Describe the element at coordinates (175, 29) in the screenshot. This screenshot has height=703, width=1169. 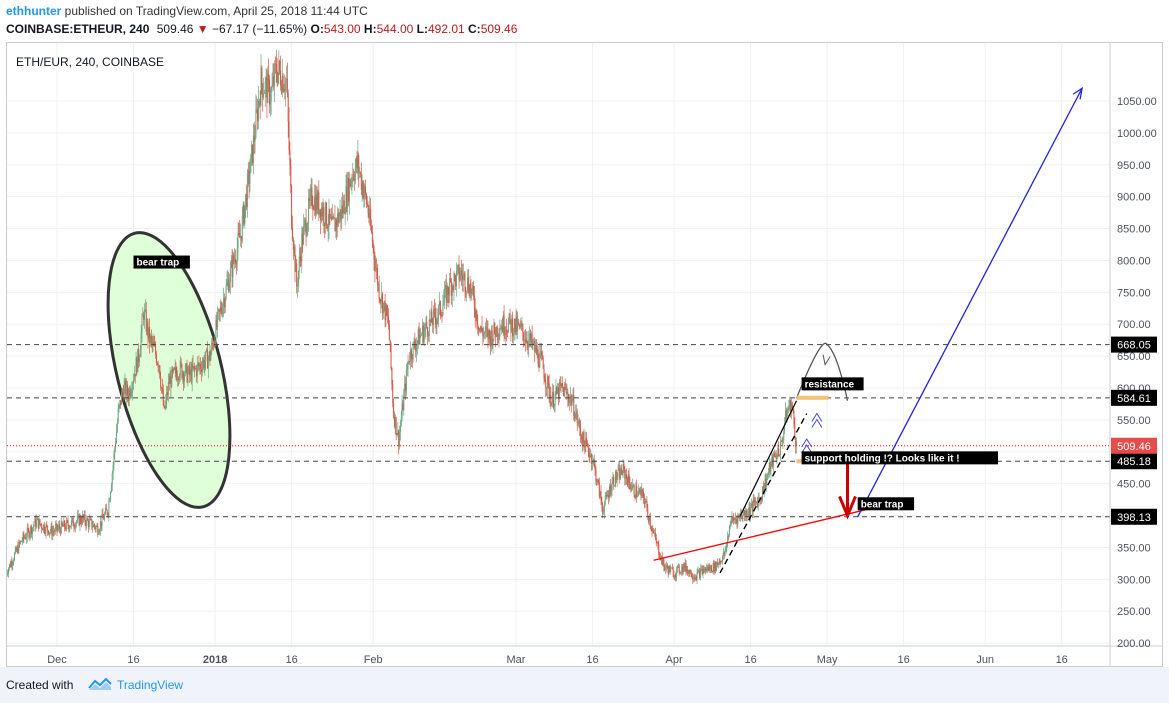
I see `last-price: 509.46` at that location.